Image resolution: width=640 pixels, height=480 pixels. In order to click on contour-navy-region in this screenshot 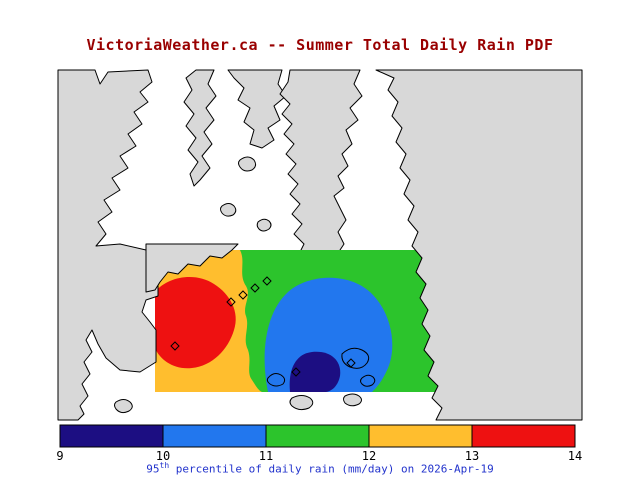, I will do `click(315, 371)`.